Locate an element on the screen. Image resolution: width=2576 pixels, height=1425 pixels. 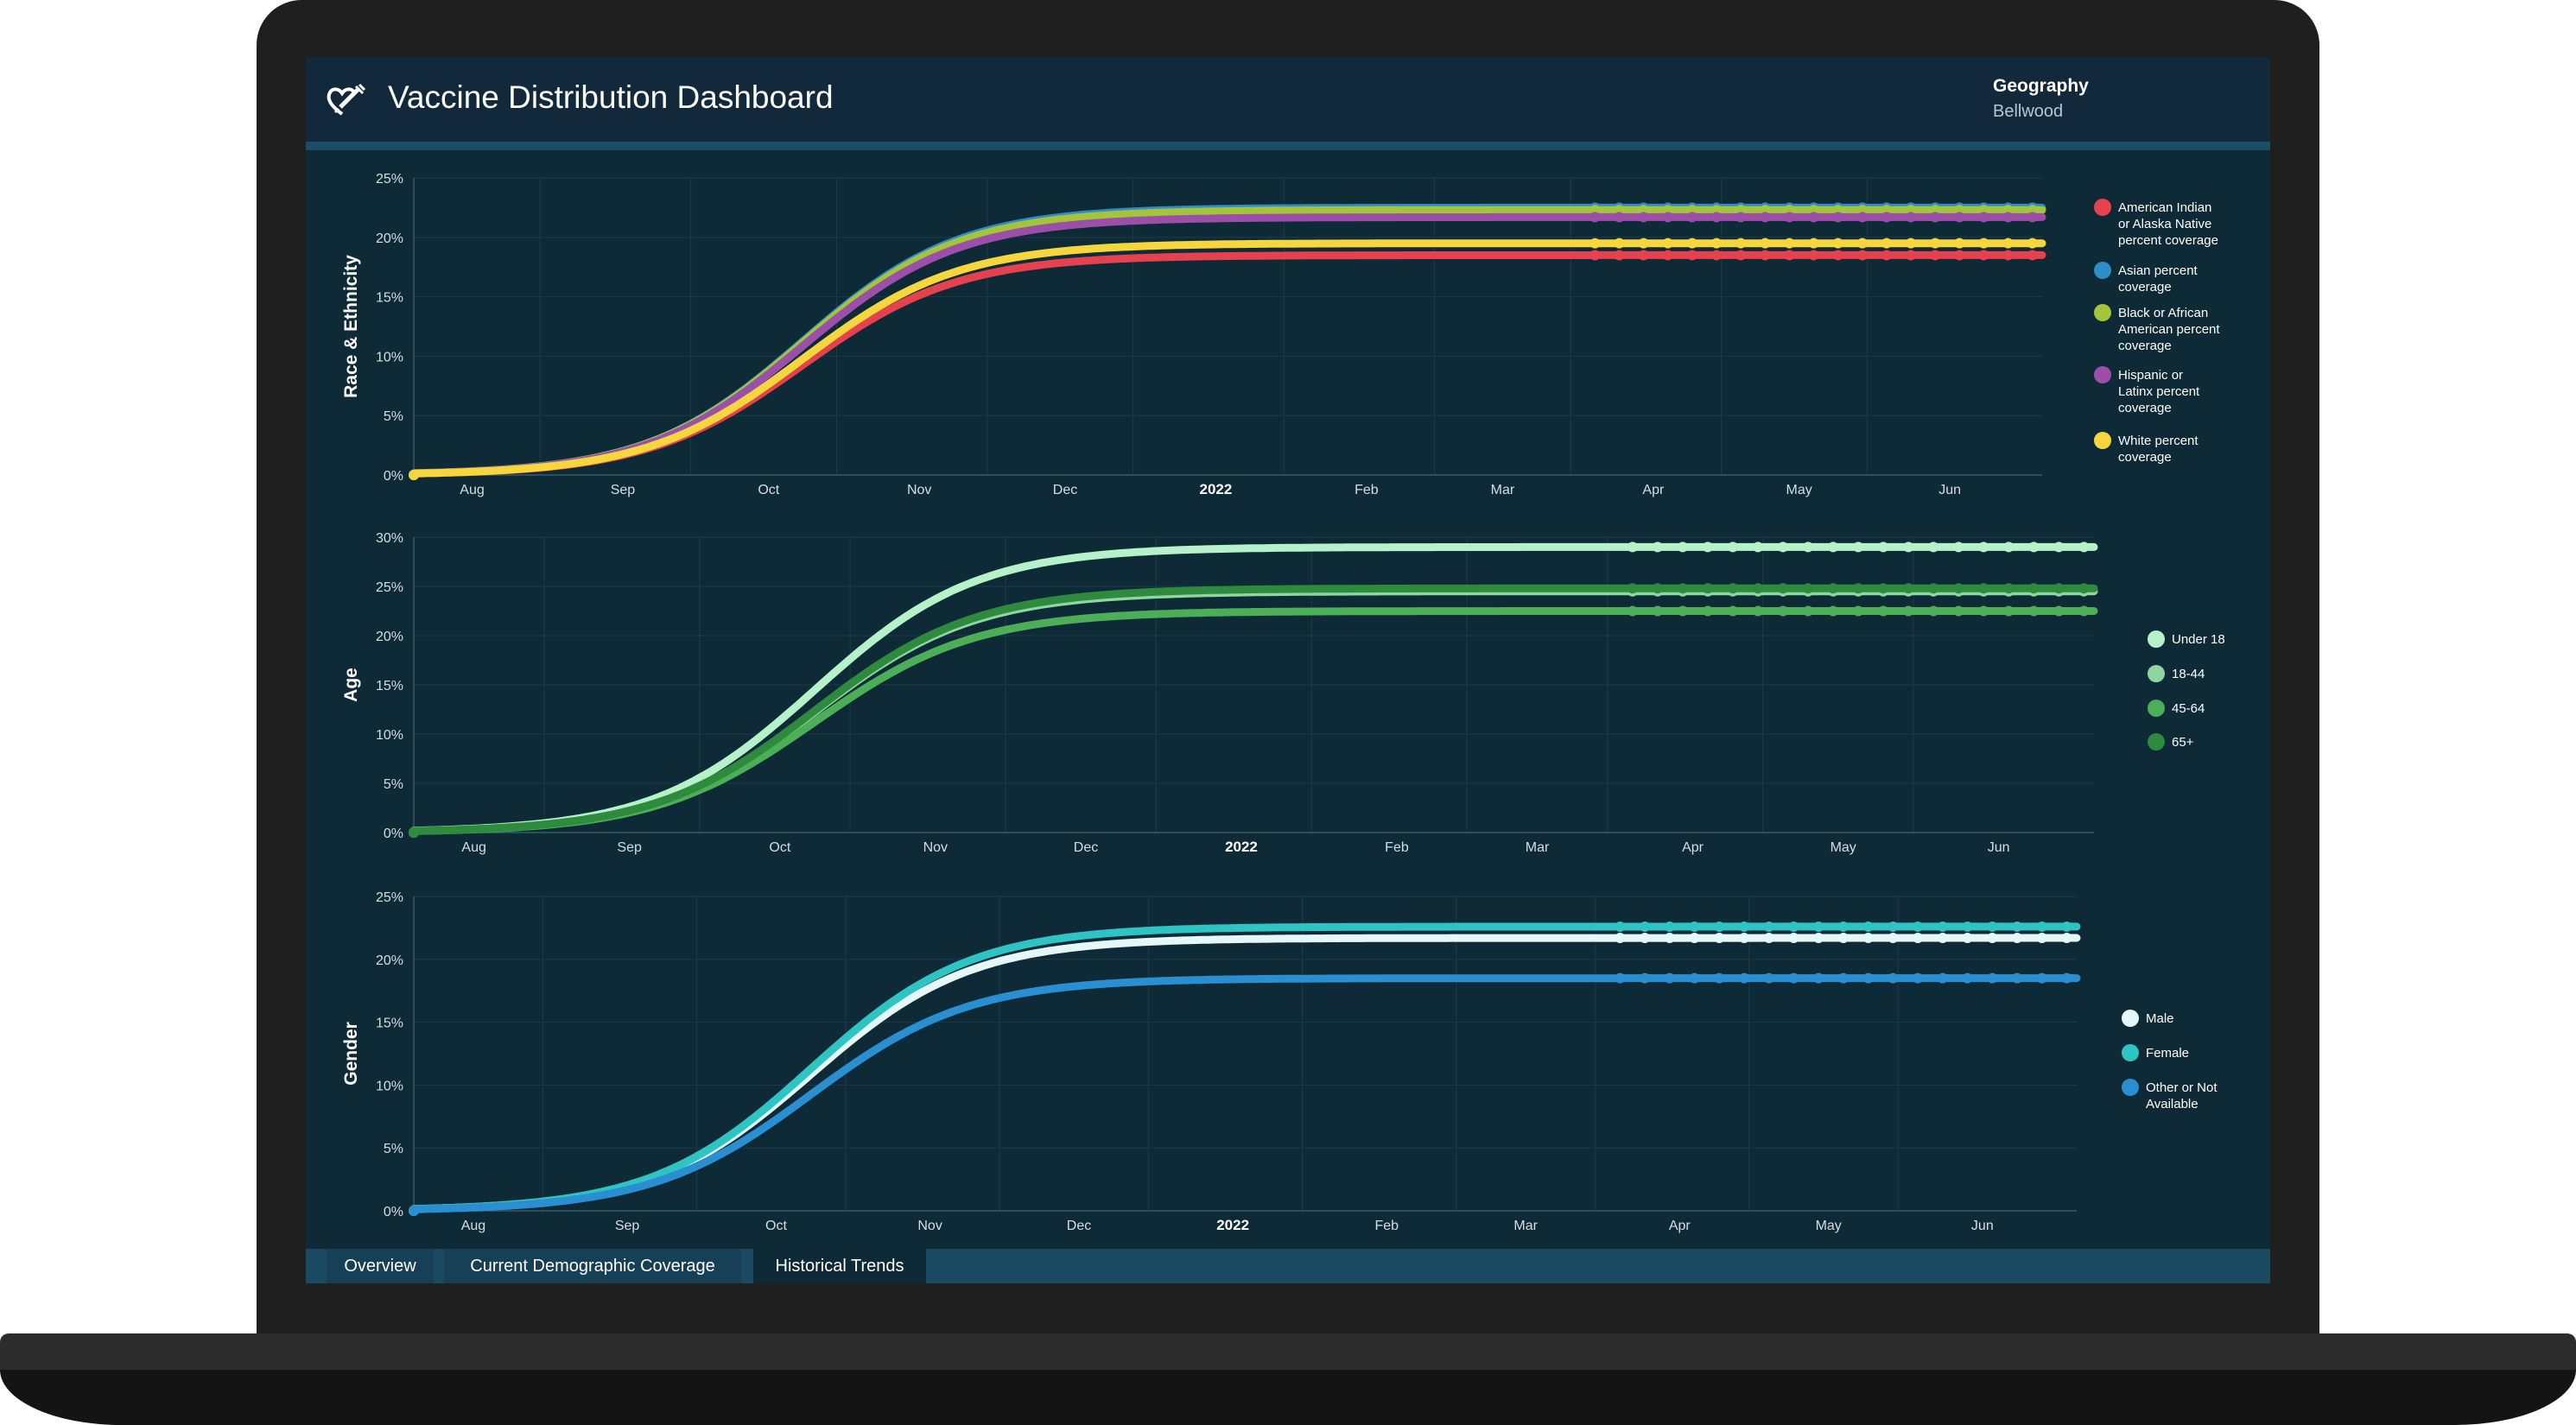
legend-label: coverage is located at coordinates (2145, 346).